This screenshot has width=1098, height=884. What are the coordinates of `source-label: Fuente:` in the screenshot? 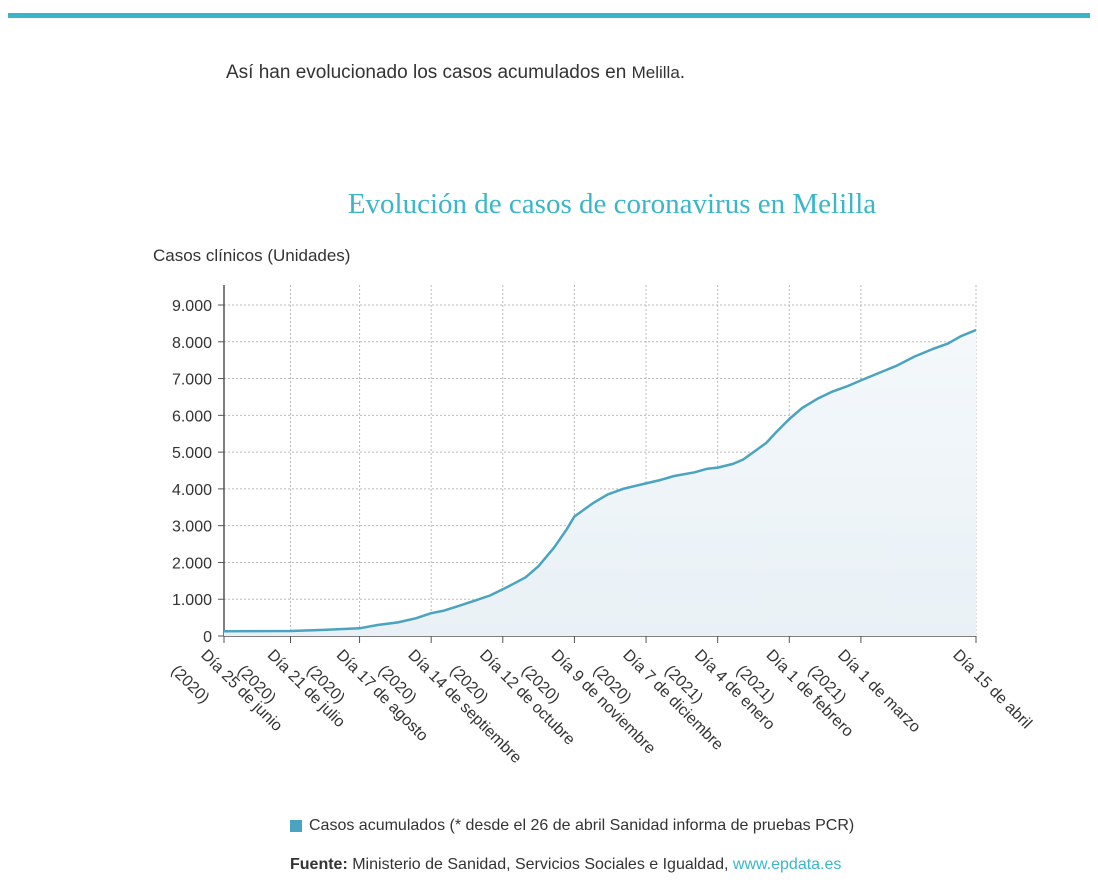 It's located at (319, 864).